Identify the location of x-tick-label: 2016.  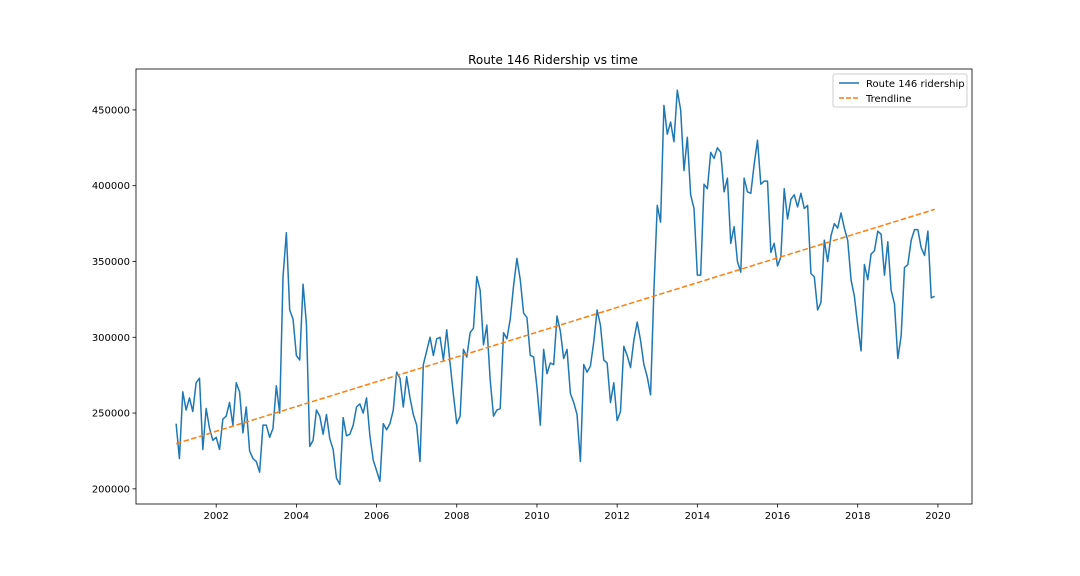
(777, 516).